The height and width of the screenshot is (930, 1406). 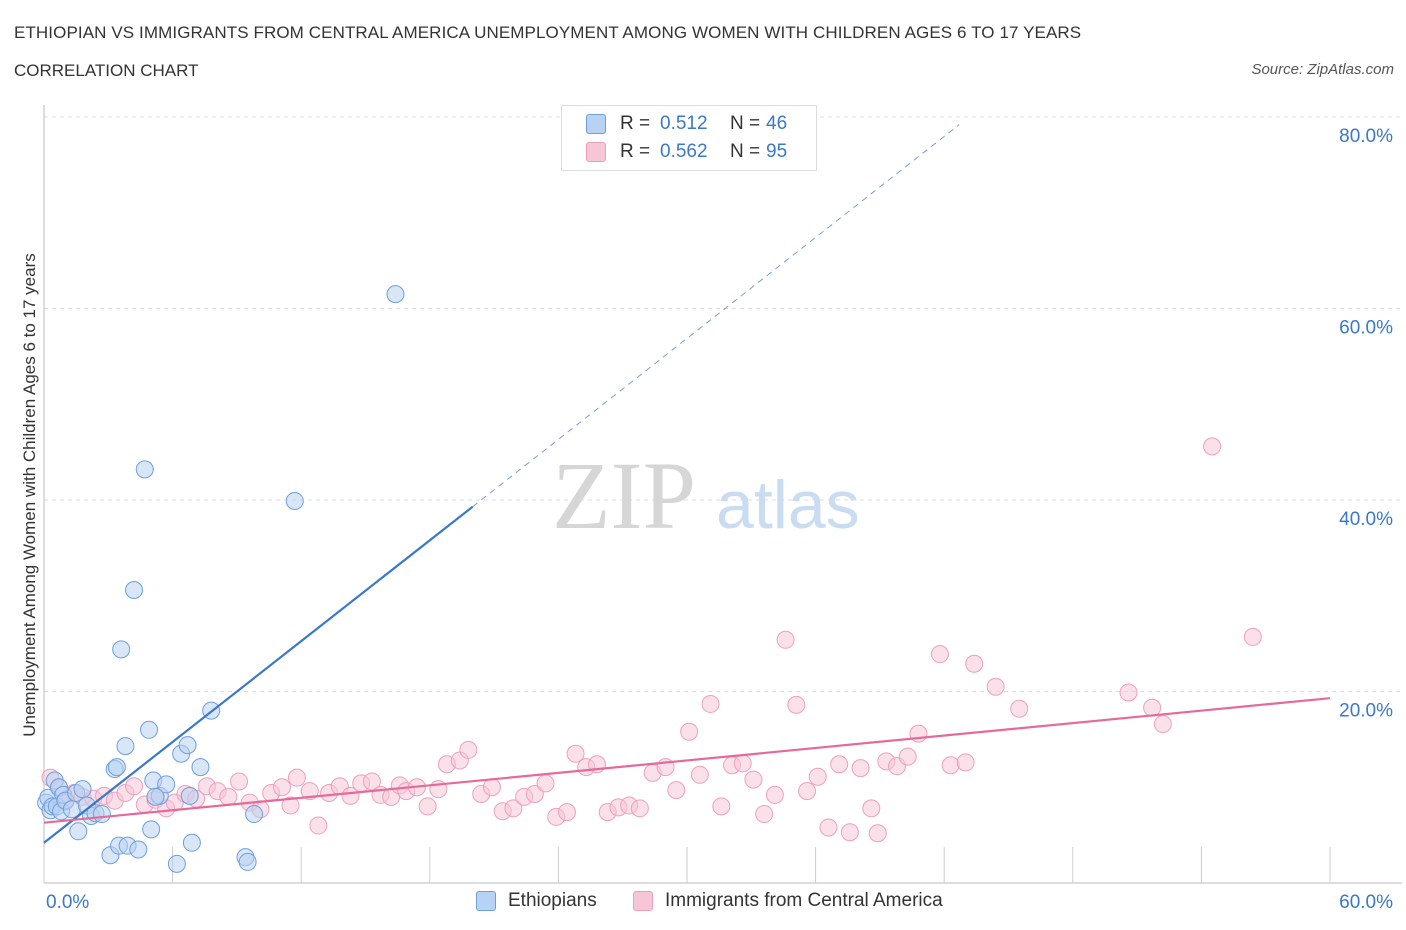 I want to click on legend-row-ethiopians: R = 0.512 N = 46, so click(x=686, y=124).